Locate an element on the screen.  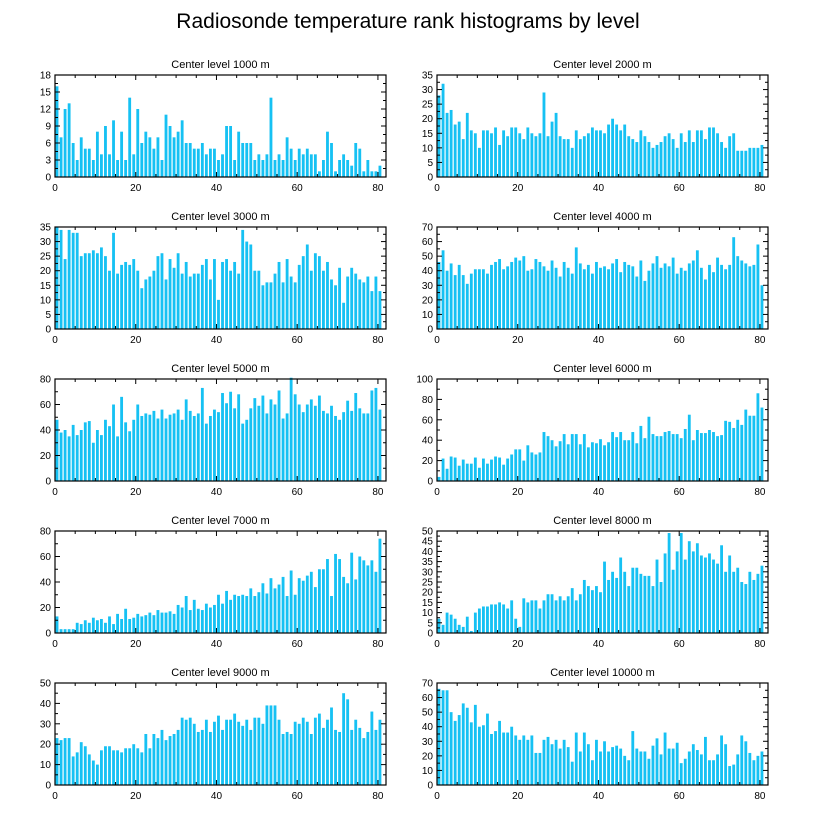
y-tick-label: 50 is located at coordinates (428, 257).